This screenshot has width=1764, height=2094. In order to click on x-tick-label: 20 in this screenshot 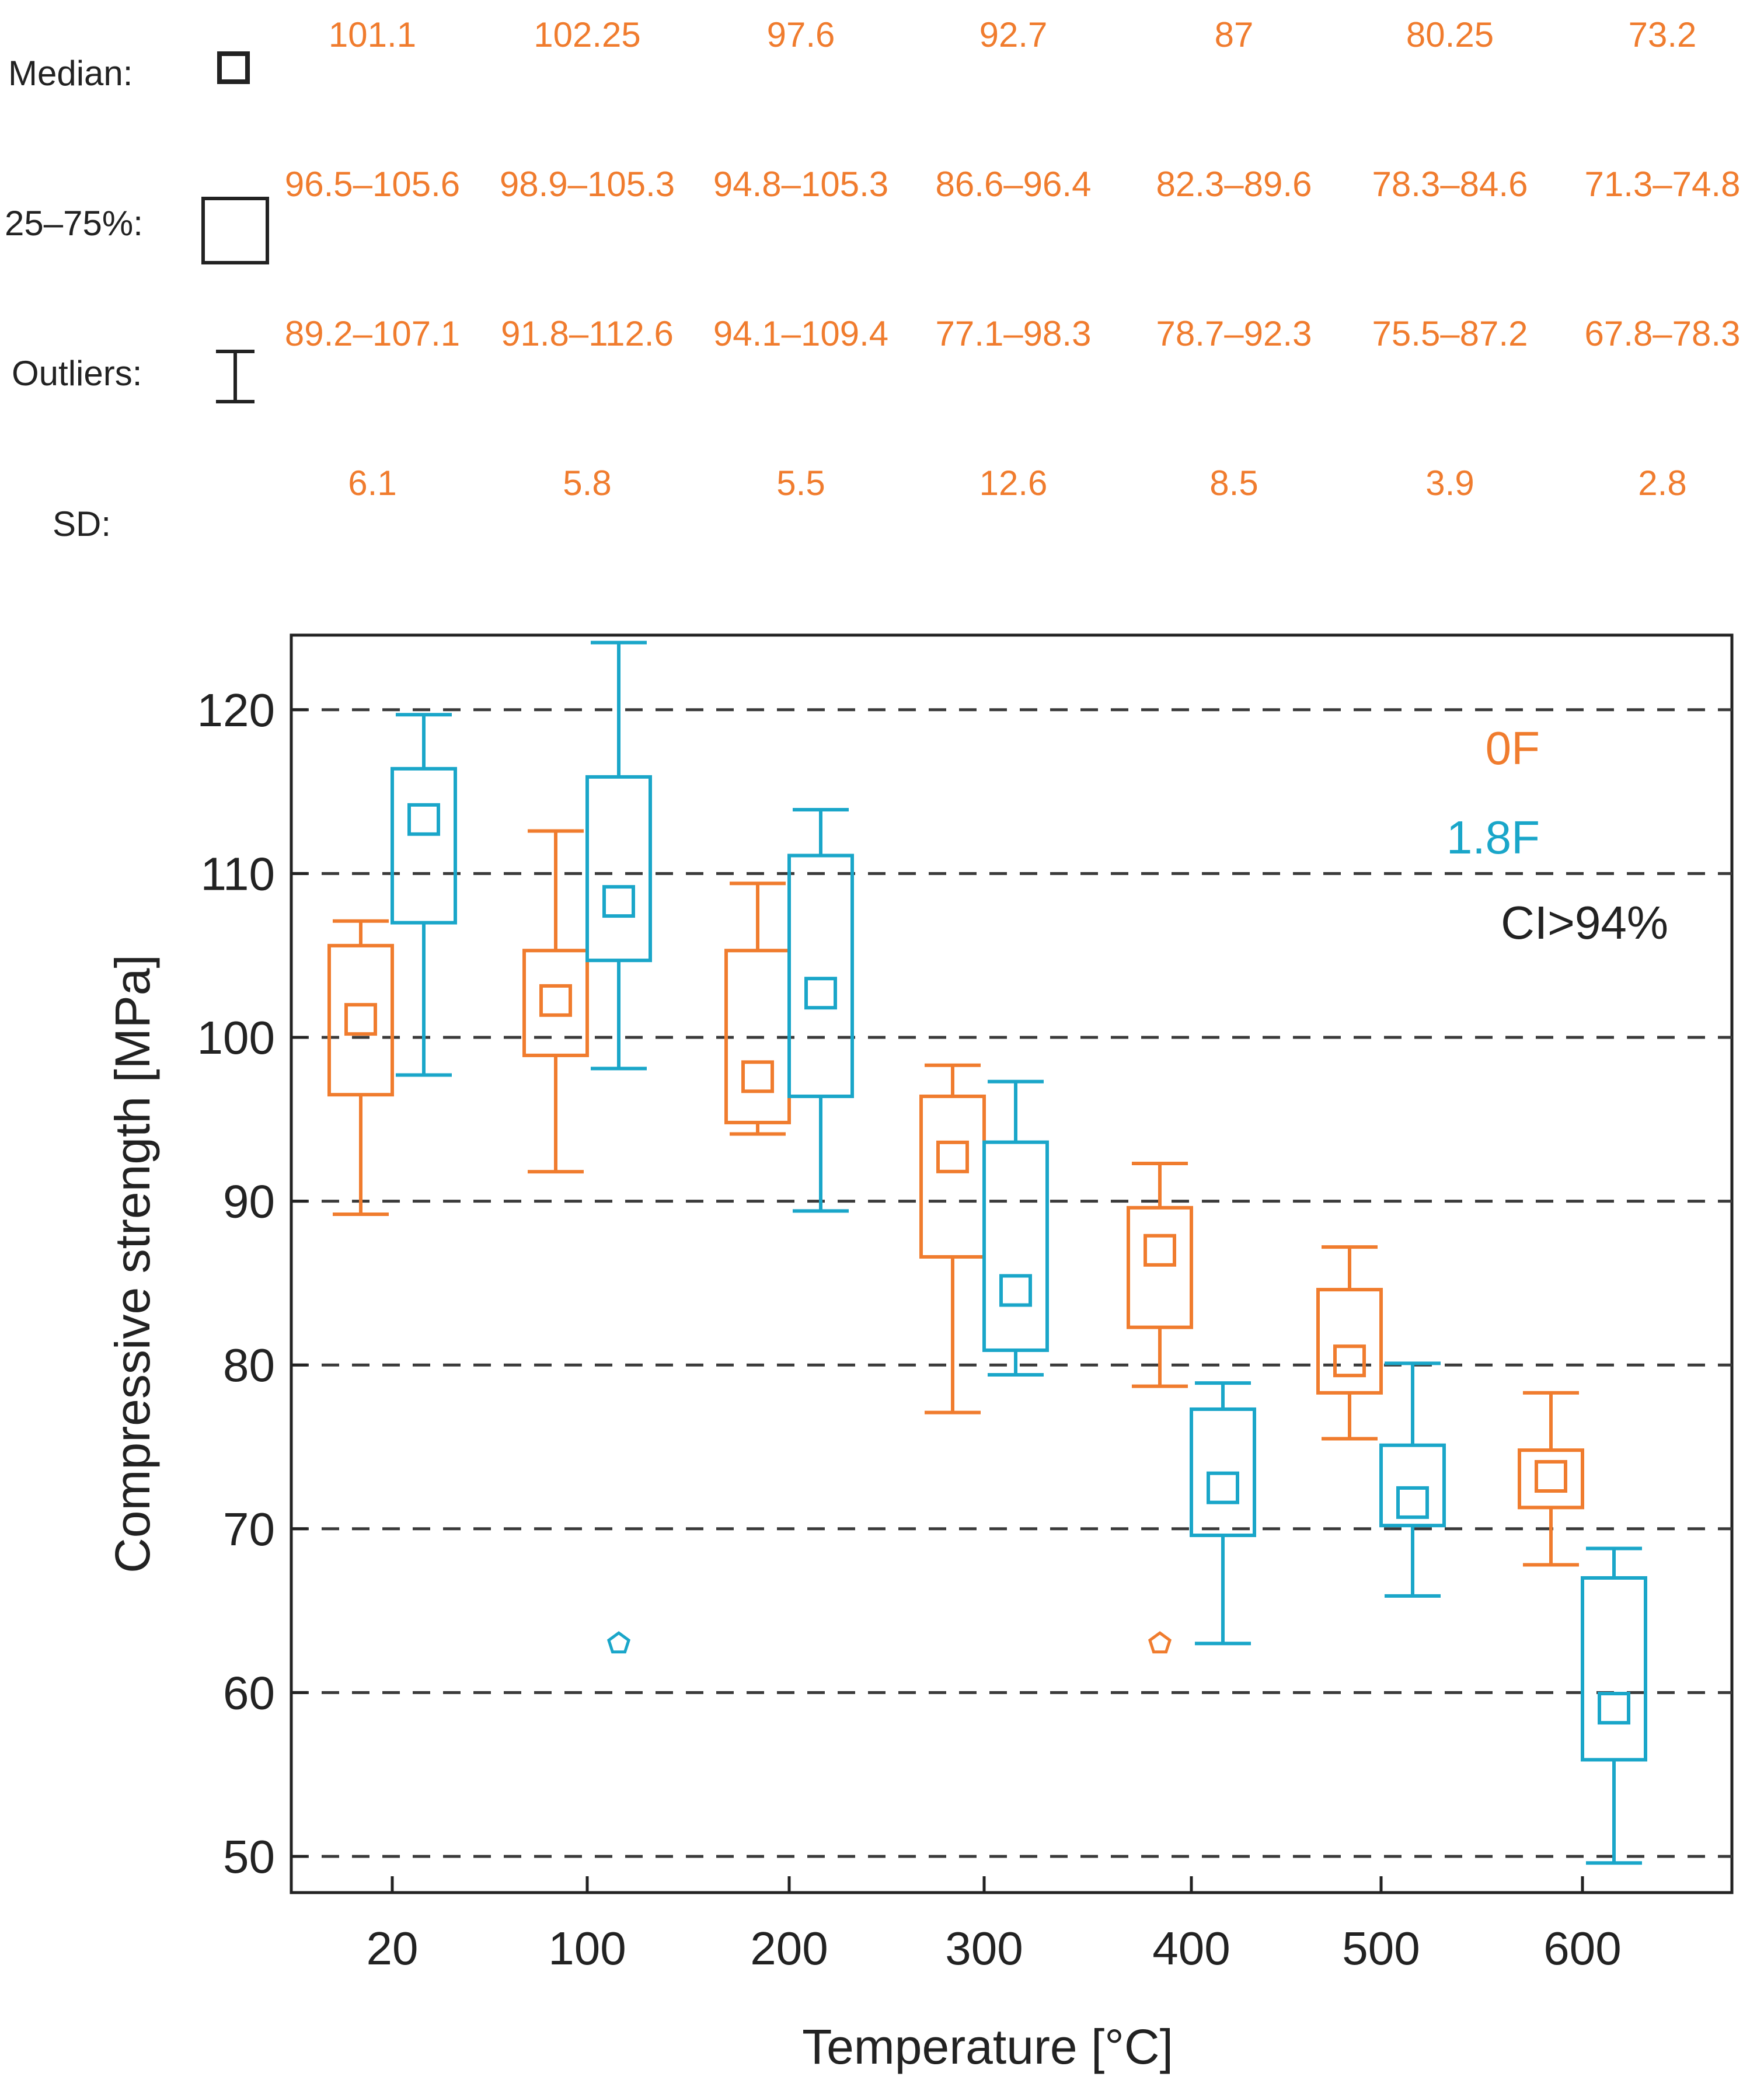, I will do `click(393, 1948)`.